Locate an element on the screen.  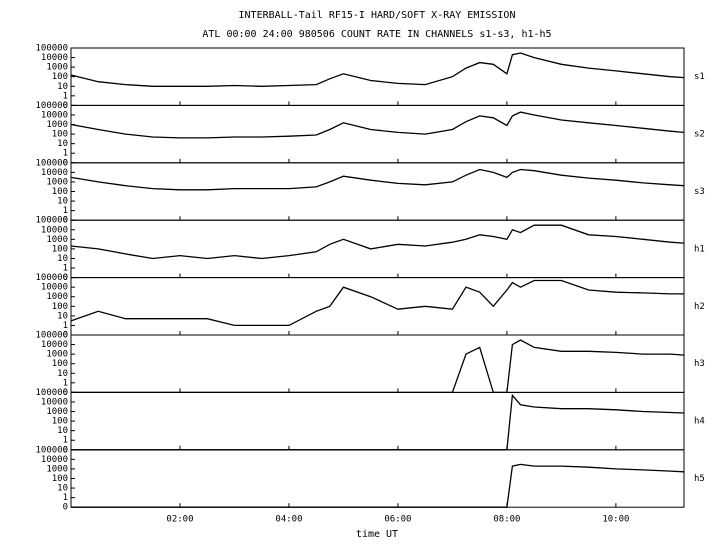
panel-label: h4 is located at coordinates (699, 422).